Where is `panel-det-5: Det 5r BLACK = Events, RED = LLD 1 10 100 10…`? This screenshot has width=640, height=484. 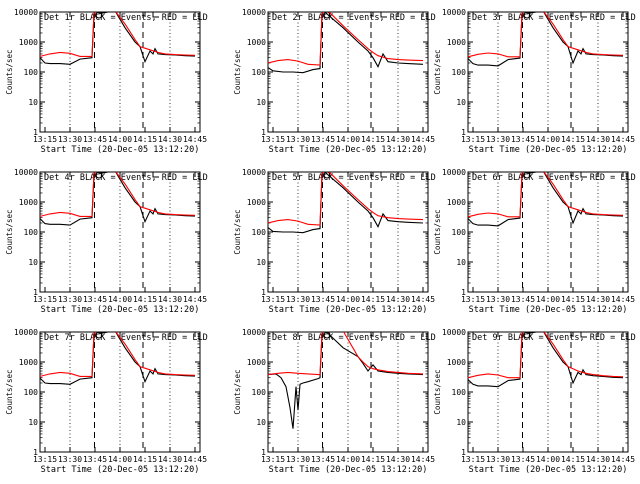
panel-det-5: Det 5r BLACK = Events, RED = LLD 1 10 100 10… is located at coordinates (334, 241).